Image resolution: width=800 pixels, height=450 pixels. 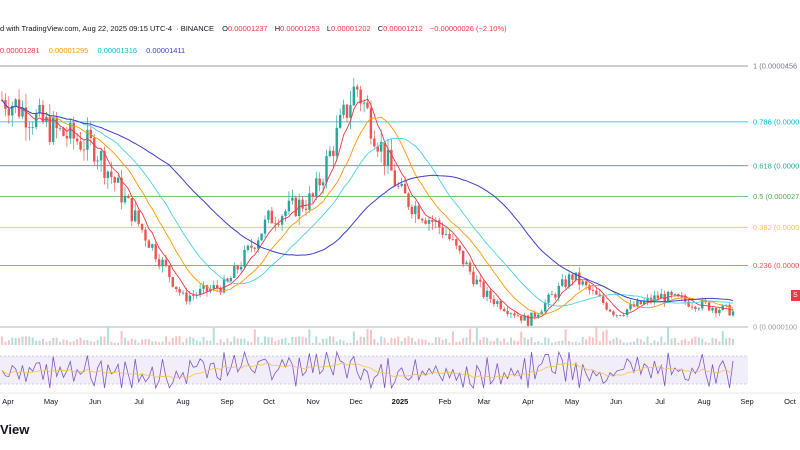 What do you see at coordinates (15, 429) in the screenshot?
I see `tradingview-brand: View` at bounding box center [15, 429].